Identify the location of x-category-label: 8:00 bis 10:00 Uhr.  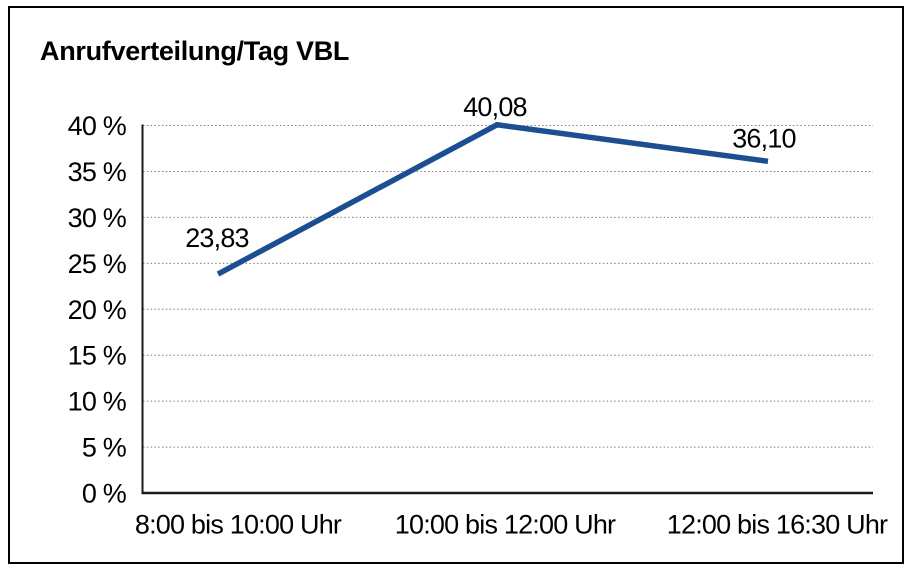
(238, 525).